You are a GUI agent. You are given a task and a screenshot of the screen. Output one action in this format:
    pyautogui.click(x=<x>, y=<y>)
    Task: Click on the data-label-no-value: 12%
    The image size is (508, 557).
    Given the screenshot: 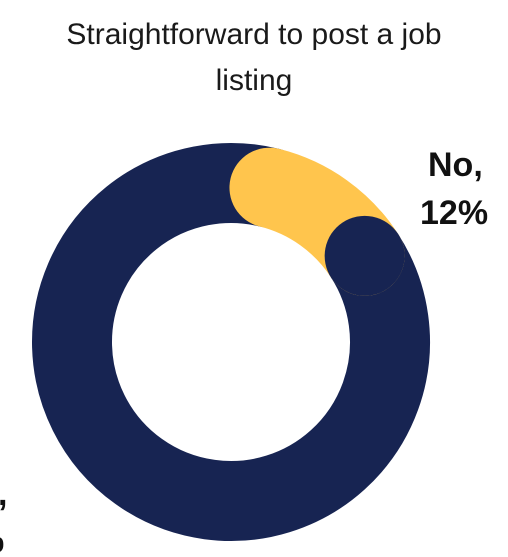 What is the action you would take?
    pyautogui.click(x=454, y=213)
    